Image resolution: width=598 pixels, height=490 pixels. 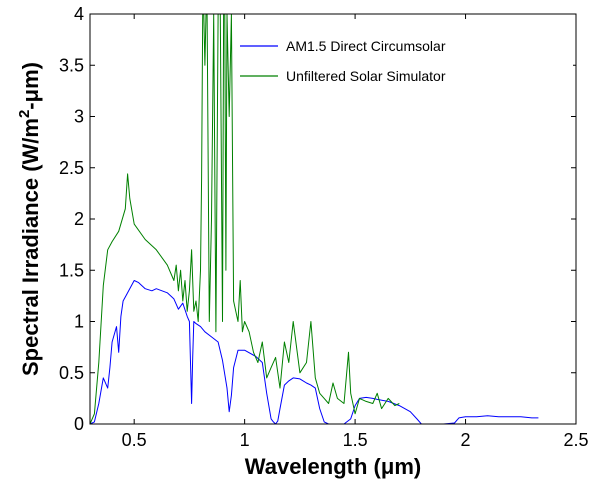 What do you see at coordinates (79, 424) in the screenshot?
I see `y-tick-label: 0` at bounding box center [79, 424].